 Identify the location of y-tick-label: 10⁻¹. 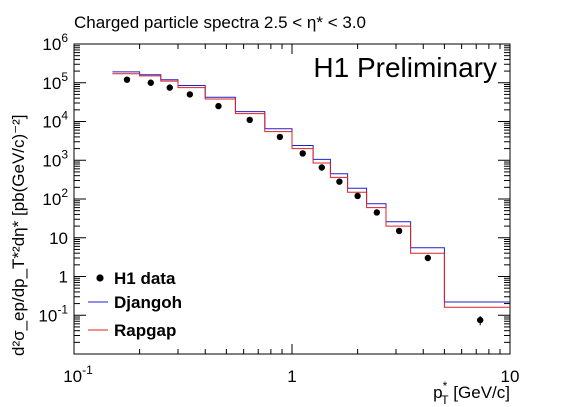
(53, 313).